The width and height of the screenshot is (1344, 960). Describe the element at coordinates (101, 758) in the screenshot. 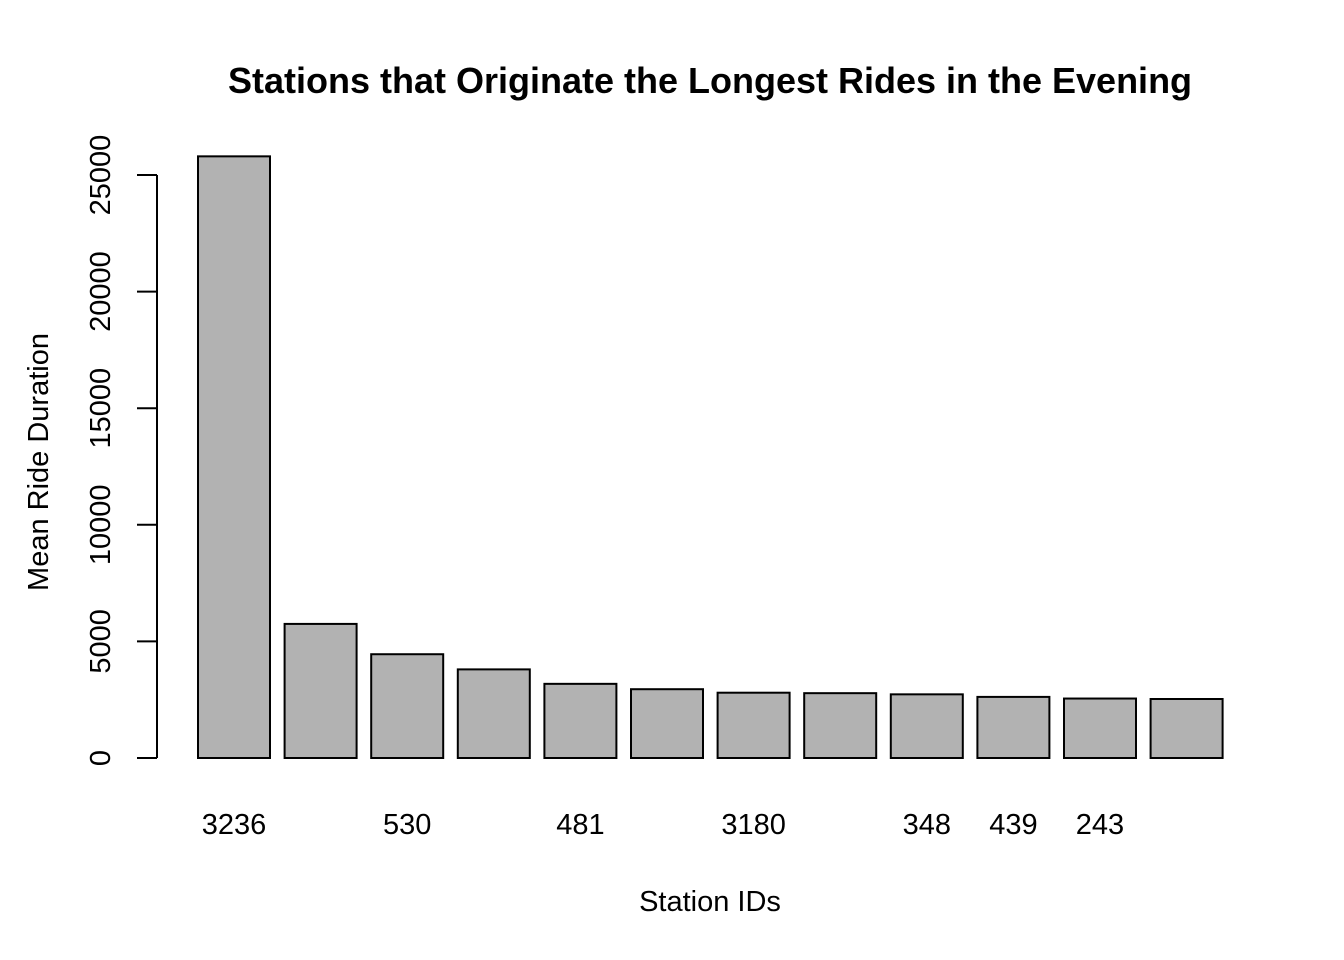

I see `y-tick-label: 0` at that location.